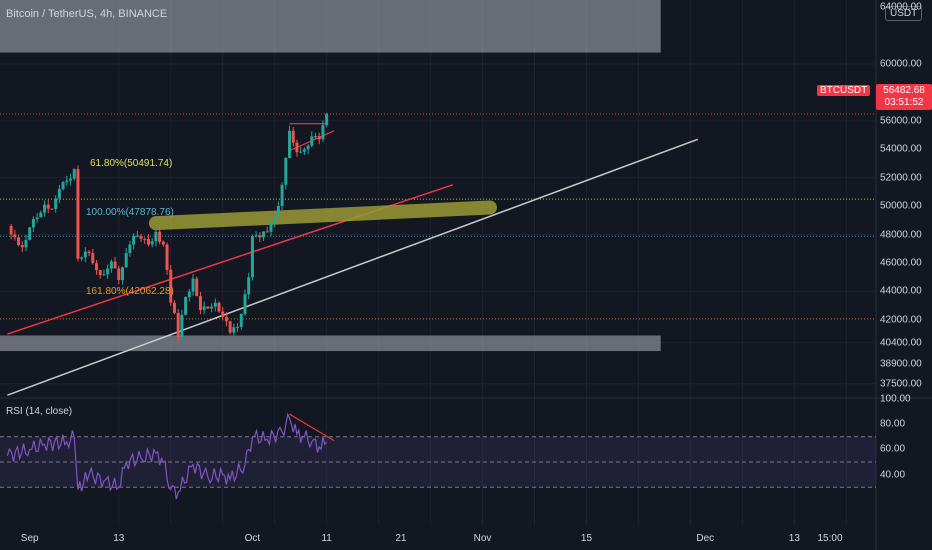 This screenshot has height=550, width=932. Describe the element at coordinates (130, 212) in the screenshot. I see `fib-label-100: 100.00%(47878.76)` at that location.